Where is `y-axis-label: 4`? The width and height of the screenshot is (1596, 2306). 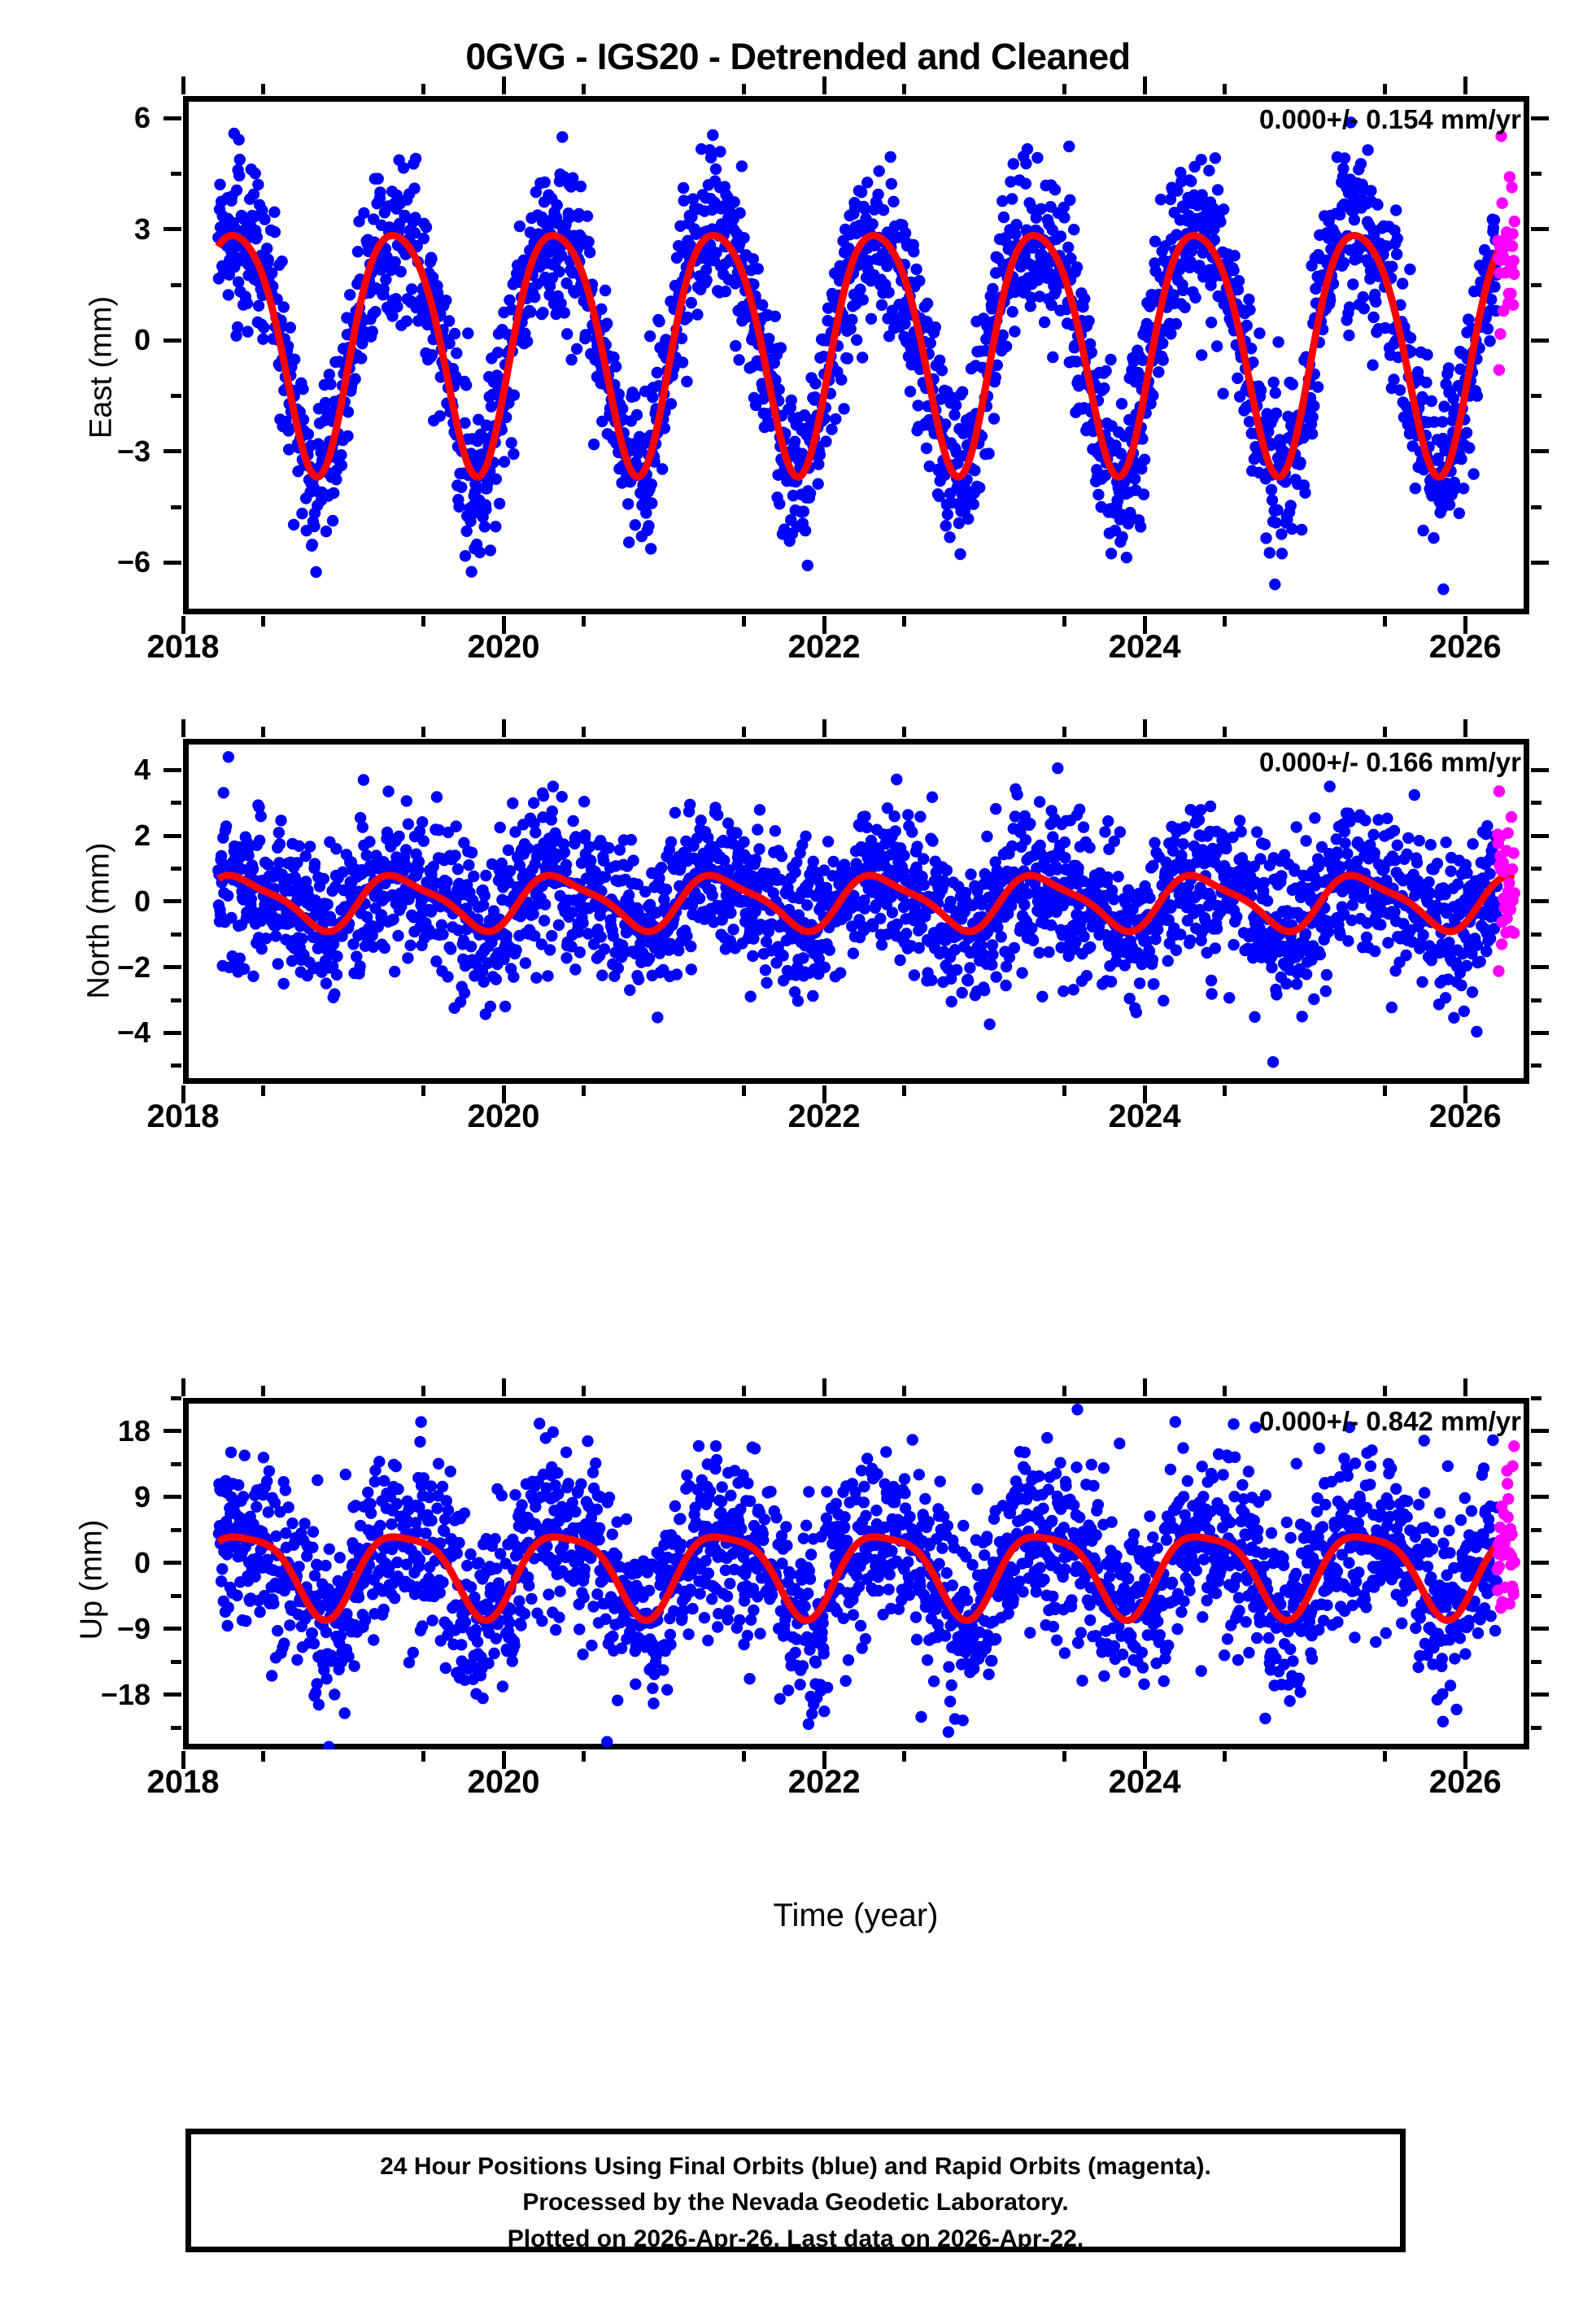 y-axis-label: 4 is located at coordinates (141, 770).